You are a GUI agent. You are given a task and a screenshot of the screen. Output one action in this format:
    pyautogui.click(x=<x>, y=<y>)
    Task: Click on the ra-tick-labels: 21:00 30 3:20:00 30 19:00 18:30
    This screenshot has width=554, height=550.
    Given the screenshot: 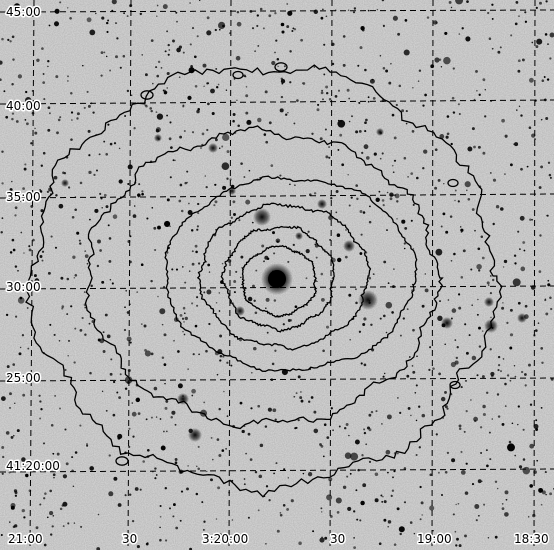 What is the action you would take?
    pyautogui.click(x=279, y=539)
    